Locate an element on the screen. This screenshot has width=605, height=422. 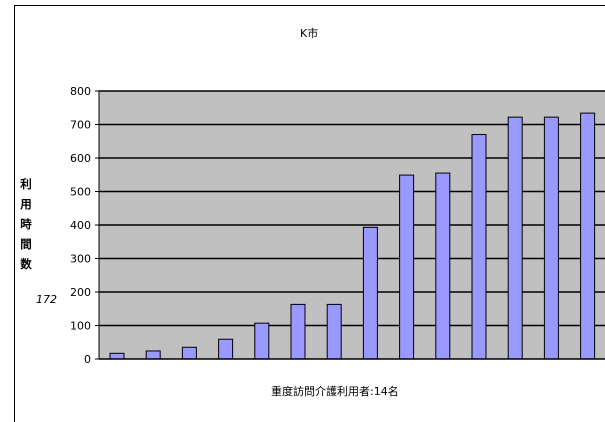
x-axis-label: 重度訪問介護利用者:14名 is located at coordinates (335, 391).